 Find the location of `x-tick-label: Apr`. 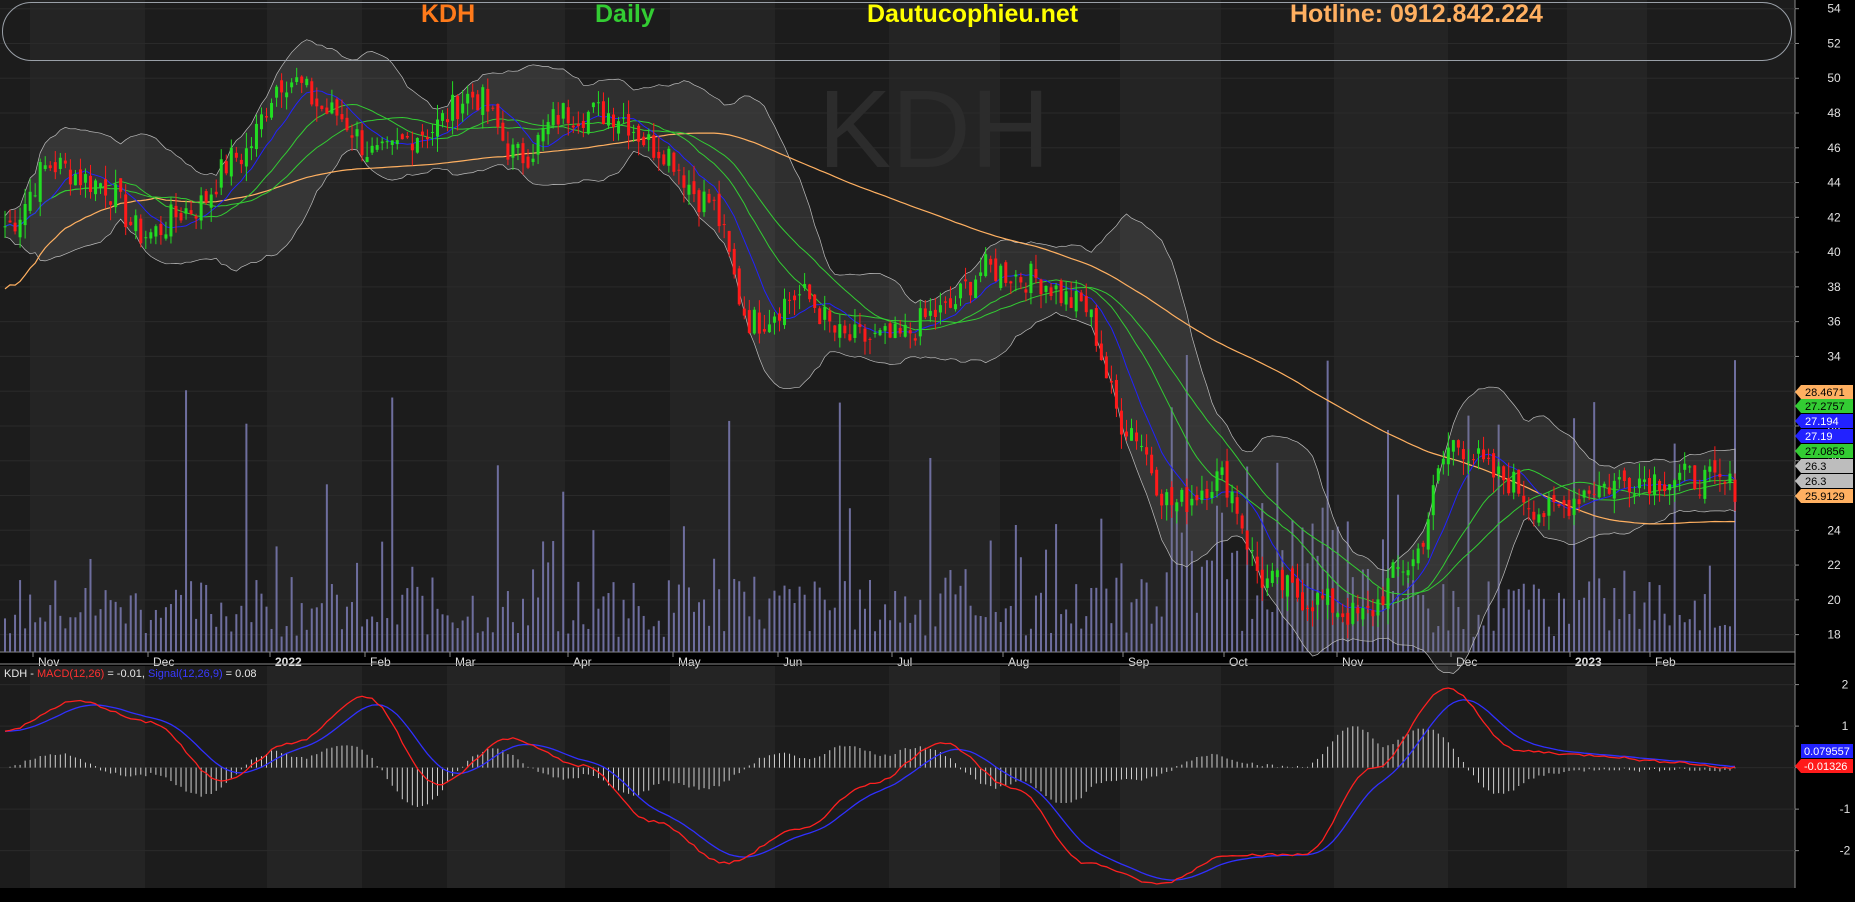

x-tick-label: Apr is located at coordinates (582, 662).